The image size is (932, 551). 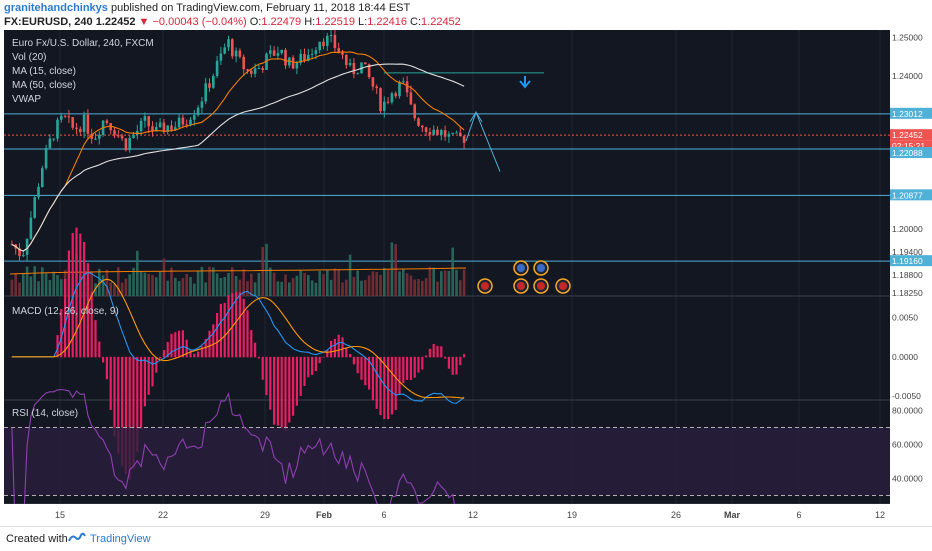 I want to click on high-value: 1.22519, so click(x=335, y=22).